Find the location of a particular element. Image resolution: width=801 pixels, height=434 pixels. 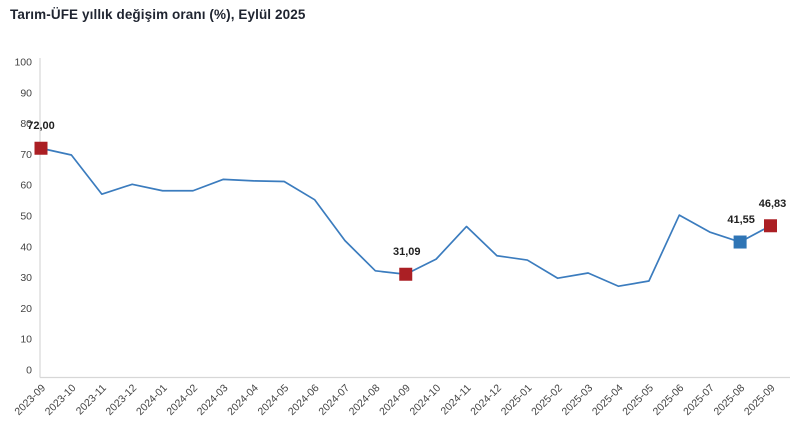

x-axis-tick-label: 2024-12 is located at coordinates (486, 400).